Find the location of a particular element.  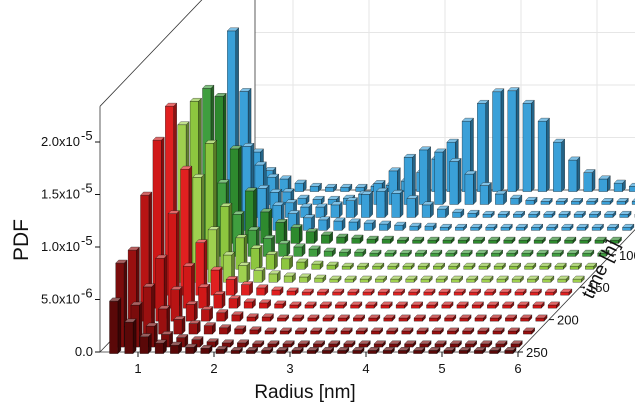

y-tick-label: 2.0x10 is located at coordinates (60, 141).